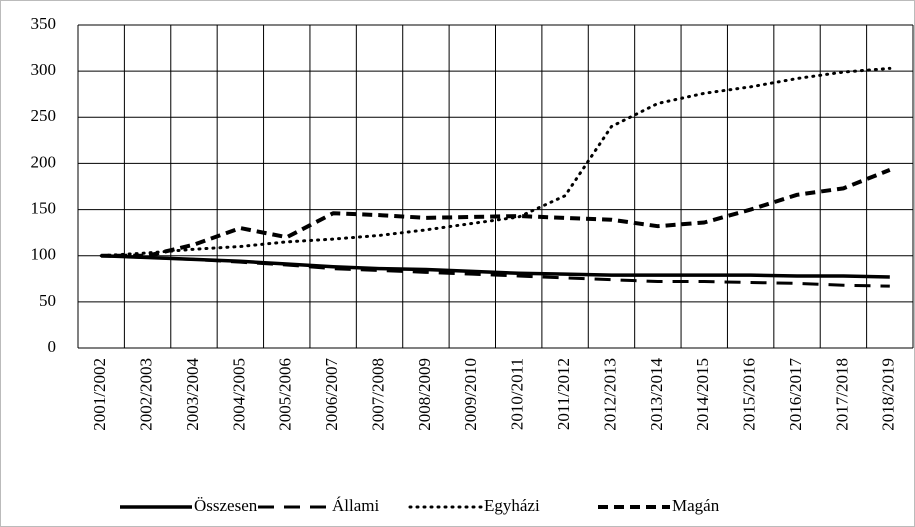  I want to click on y-tick-label: 200, so click(44, 161).